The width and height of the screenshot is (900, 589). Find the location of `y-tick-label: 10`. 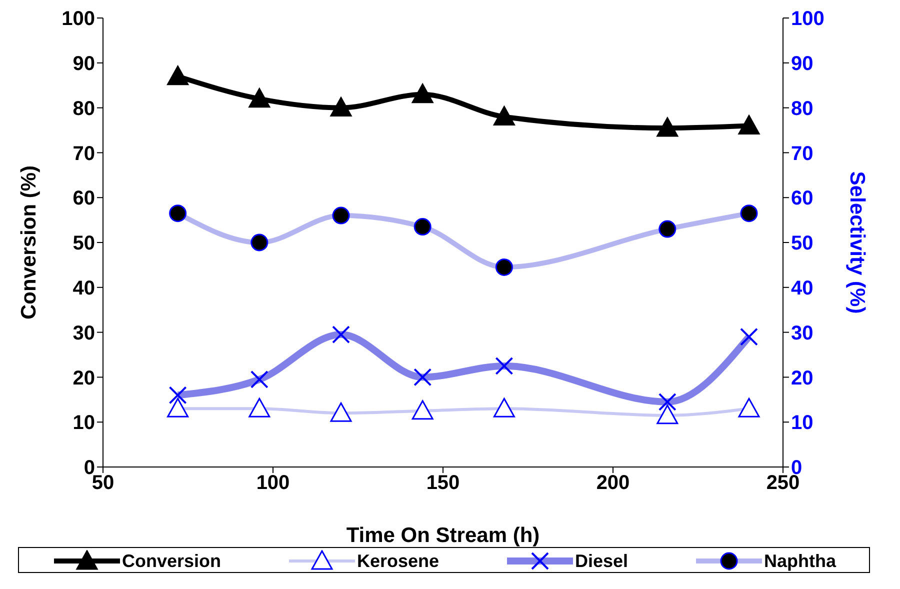

y-tick-label: 10 is located at coordinates (83, 423).